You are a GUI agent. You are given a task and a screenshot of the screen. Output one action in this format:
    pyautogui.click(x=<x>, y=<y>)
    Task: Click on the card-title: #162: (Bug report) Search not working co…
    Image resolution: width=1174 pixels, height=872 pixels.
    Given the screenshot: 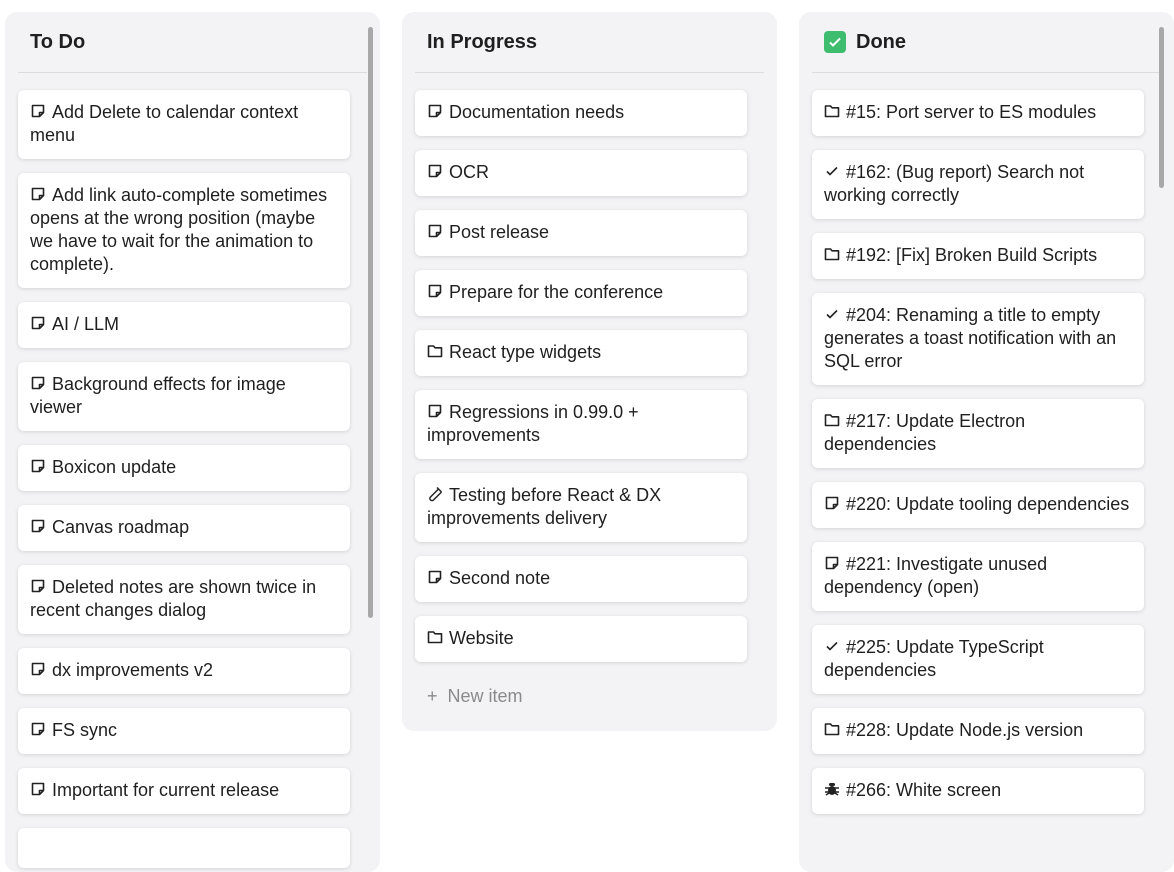 What is the action you would take?
    pyautogui.click(x=954, y=183)
    